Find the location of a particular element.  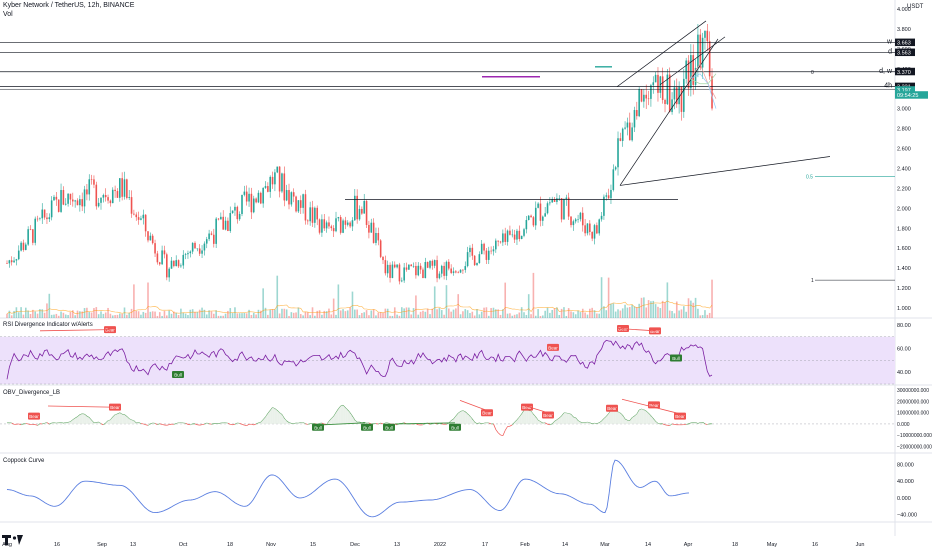

obv-divergence-label: Bull is located at coordinates (318, 427).